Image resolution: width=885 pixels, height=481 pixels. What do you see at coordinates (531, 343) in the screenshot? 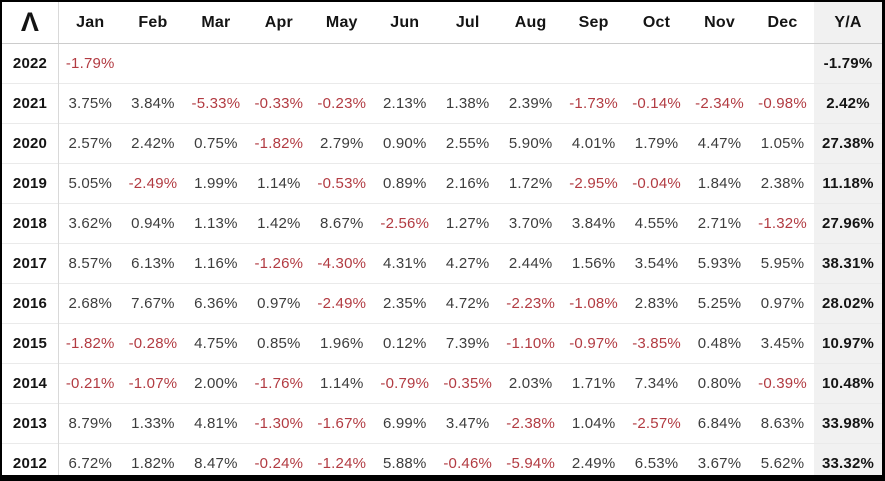
I see `monthly-return-cell: -1.10%` at bounding box center [531, 343].